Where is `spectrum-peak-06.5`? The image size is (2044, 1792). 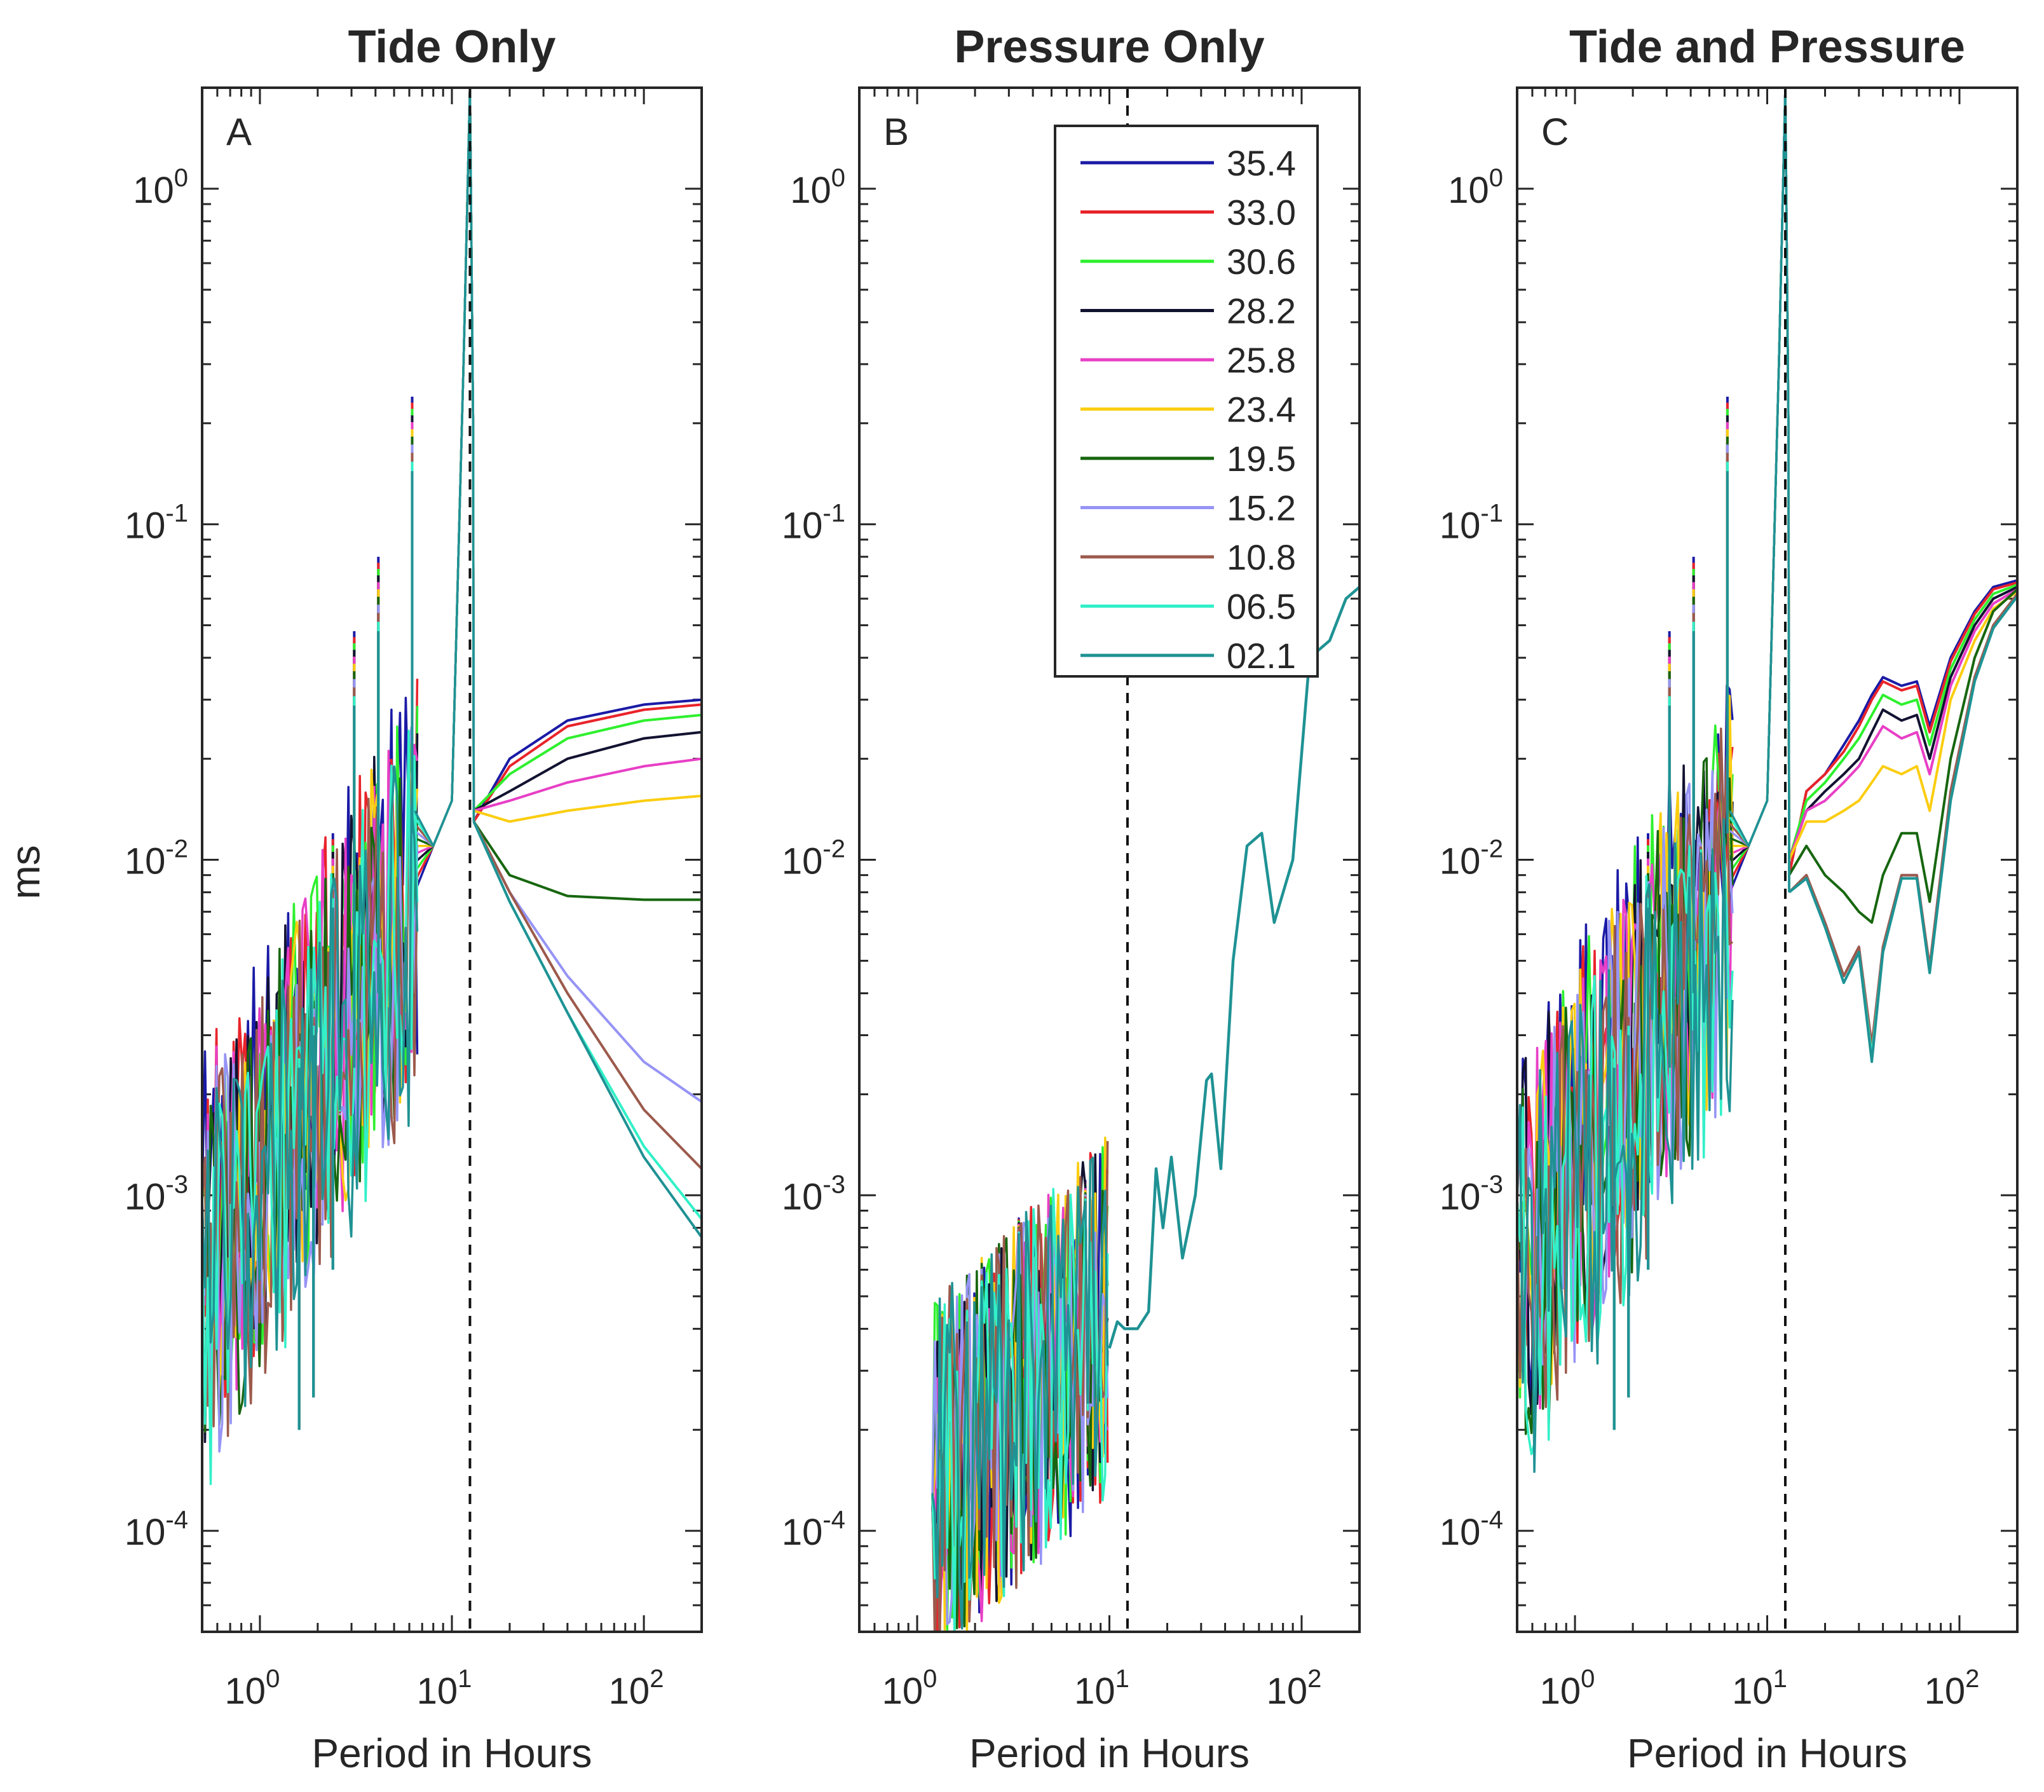
spectrum-peak-06.5 is located at coordinates (1759, 491).